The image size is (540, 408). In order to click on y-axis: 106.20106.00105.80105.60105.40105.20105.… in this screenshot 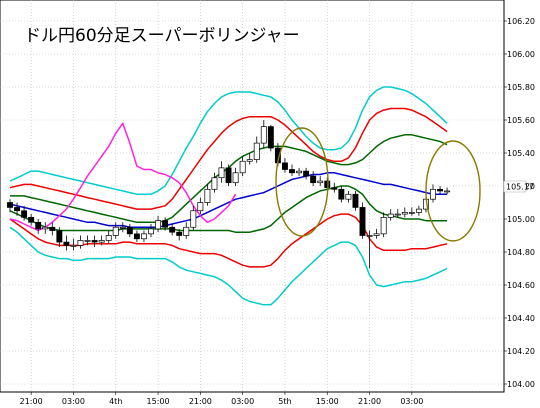, I will do `click(519, 203)`.